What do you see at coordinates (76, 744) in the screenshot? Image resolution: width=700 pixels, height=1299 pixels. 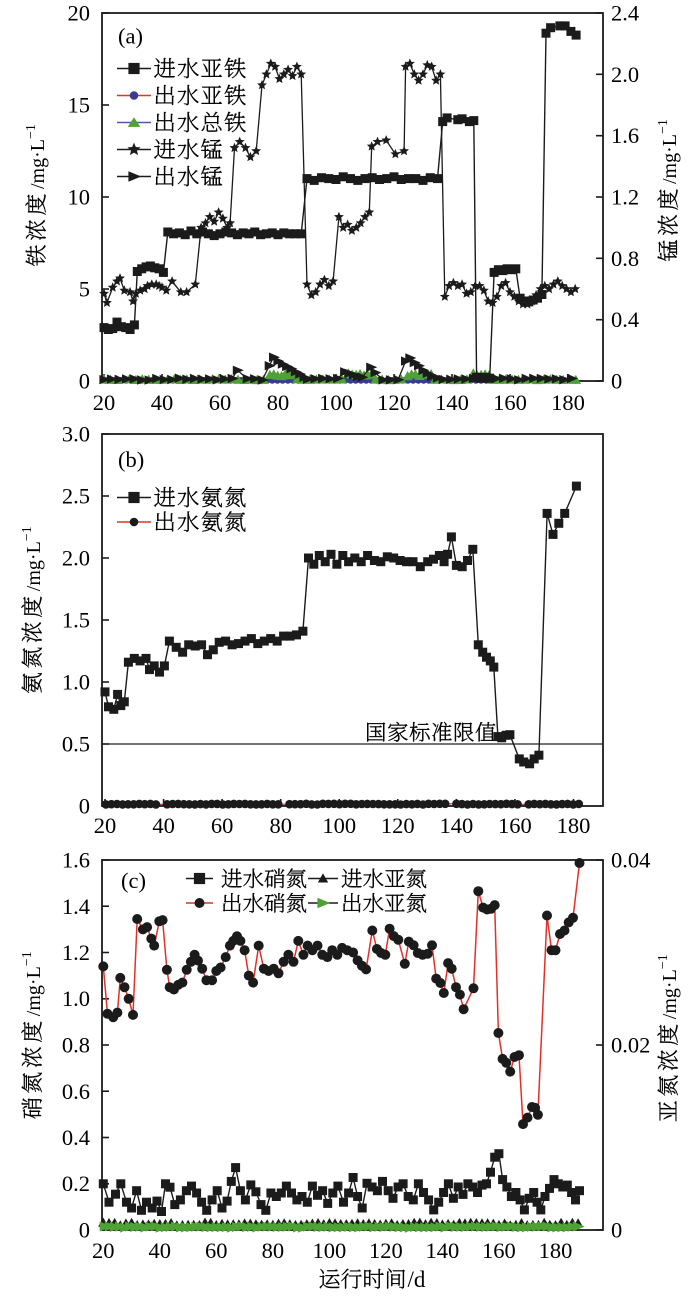 I see `svg-text: 0.5` at bounding box center [76, 744].